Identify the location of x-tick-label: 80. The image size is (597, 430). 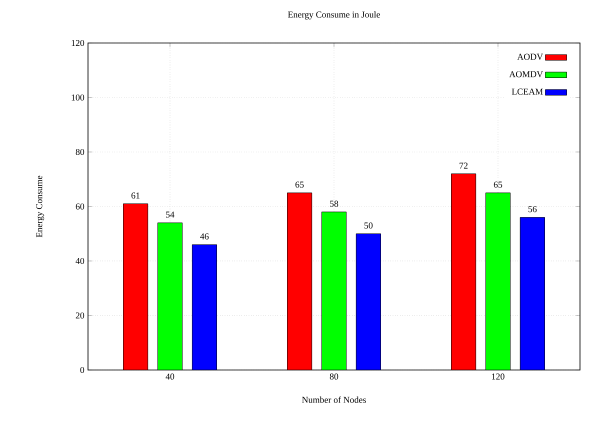
(334, 377).